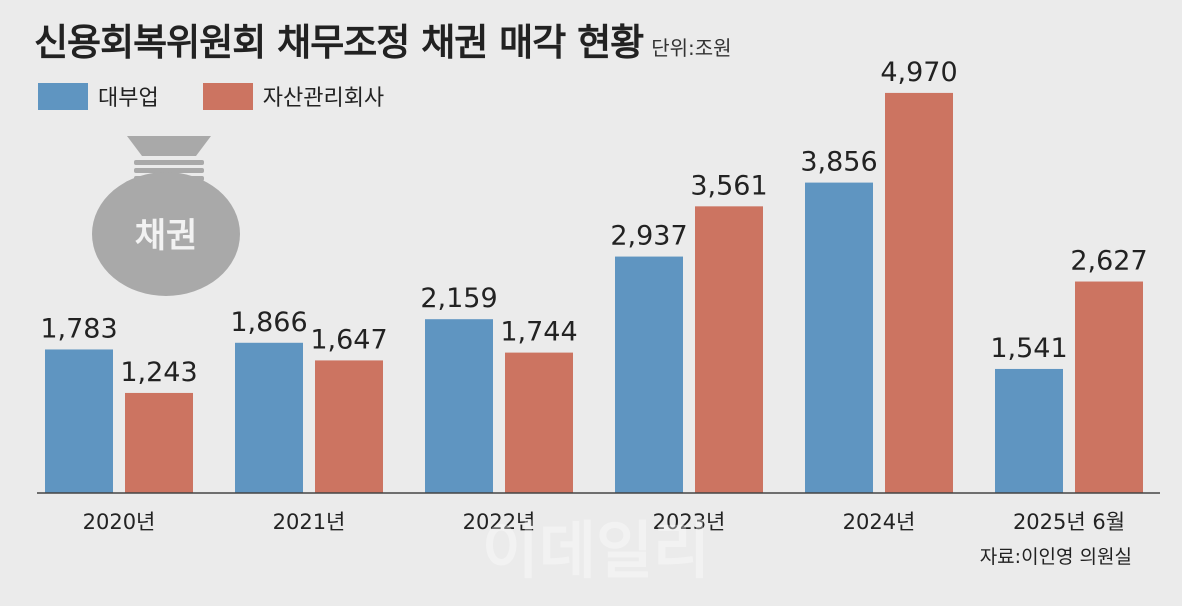  I want to click on legend-label-a: 대부업, so click(128, 98).